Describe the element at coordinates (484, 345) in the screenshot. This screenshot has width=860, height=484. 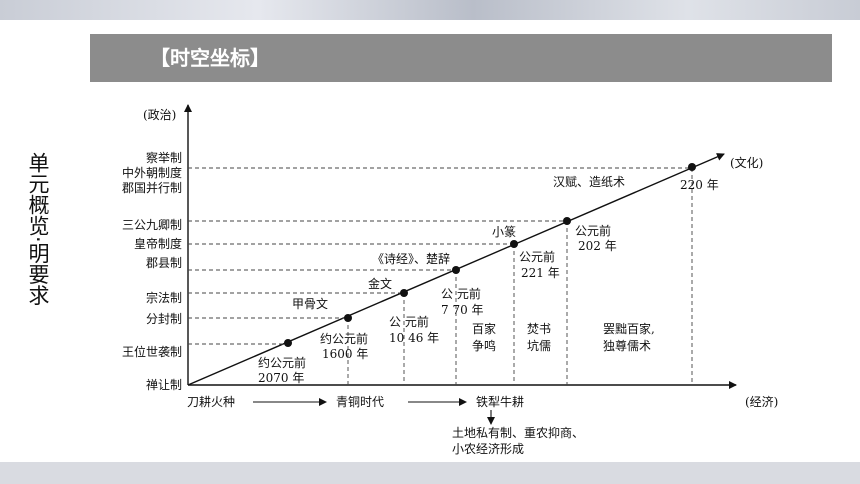
I see `note-zhengming: 争鸣` at that location.